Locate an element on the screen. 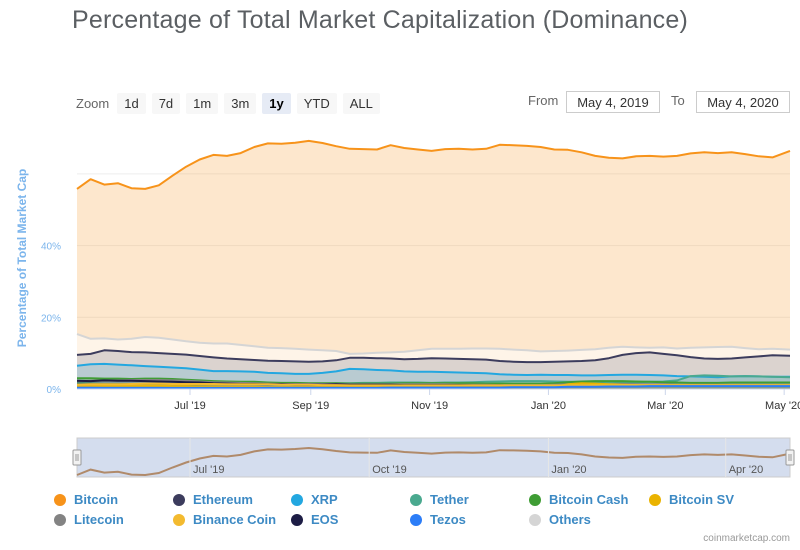  navigator-left-handle is located at coordinates (77, 457).